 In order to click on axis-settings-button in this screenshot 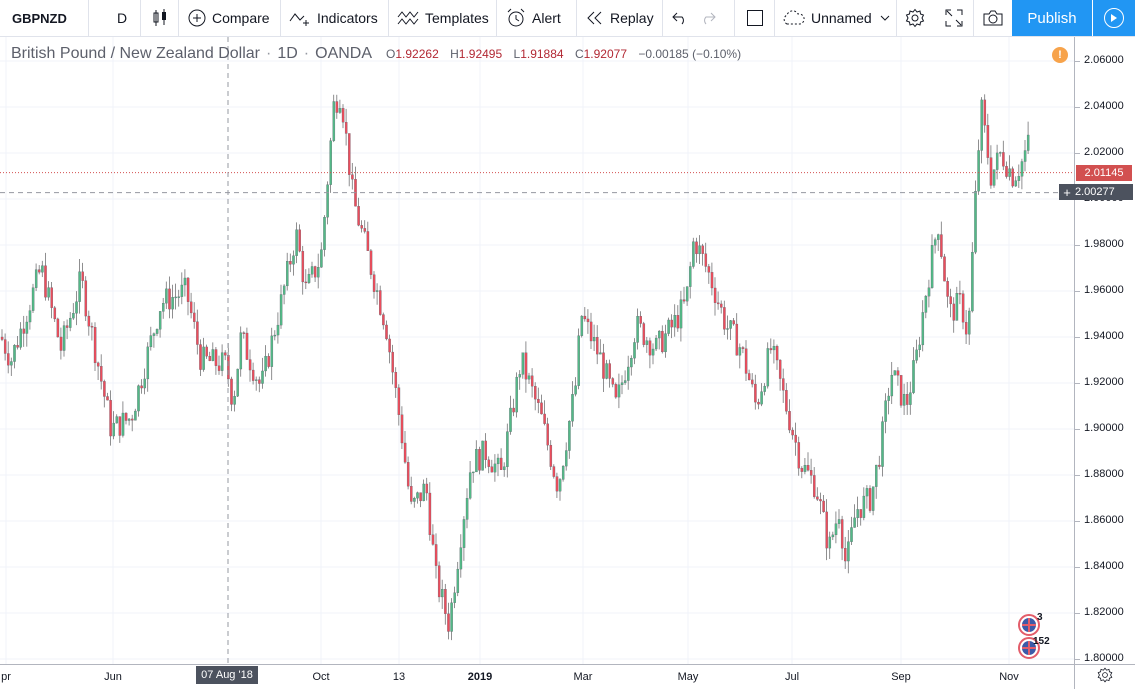, I will do `click(1104, 676)`.